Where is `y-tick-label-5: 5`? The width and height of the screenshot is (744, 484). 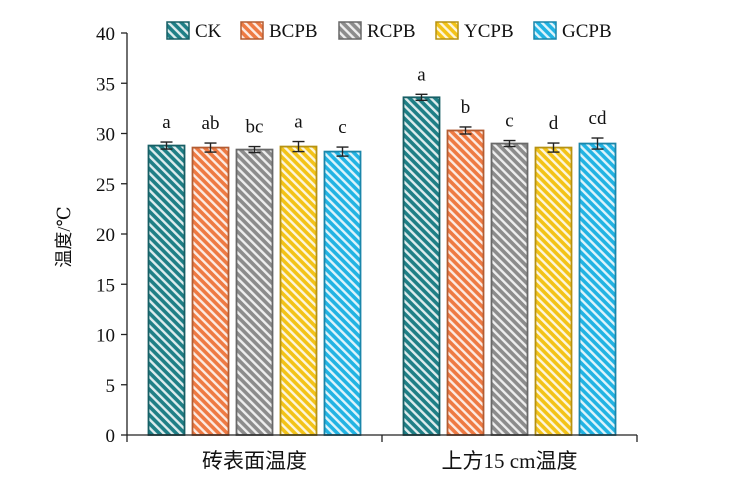
y-tick-label-5: 5 is located at coordinates (111, 386).